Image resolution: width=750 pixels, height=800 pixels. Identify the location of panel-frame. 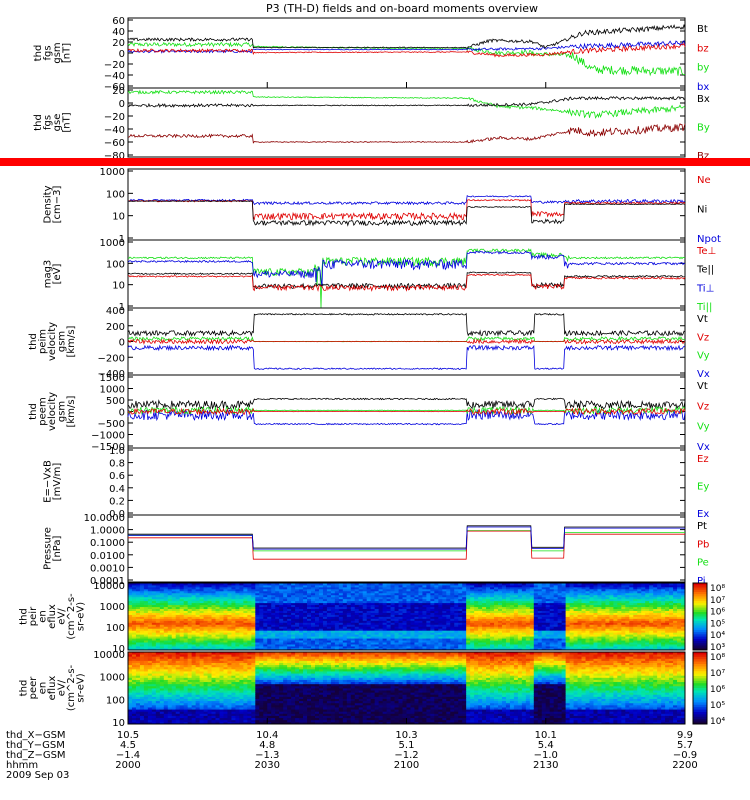
(406, 481).